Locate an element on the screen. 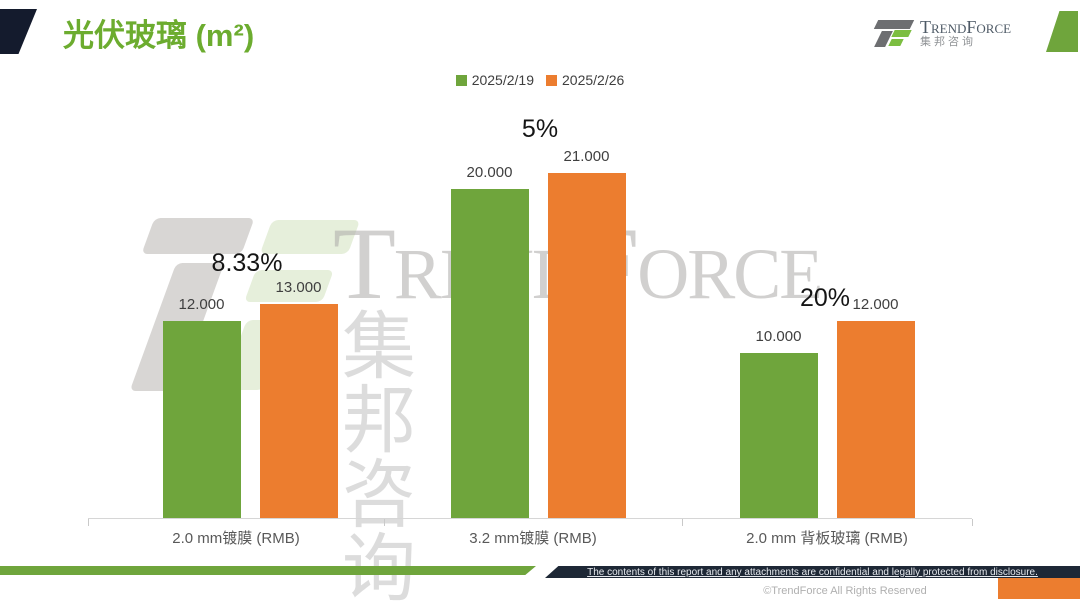  legend-swatch-orange is located at coordinates (551, 80).